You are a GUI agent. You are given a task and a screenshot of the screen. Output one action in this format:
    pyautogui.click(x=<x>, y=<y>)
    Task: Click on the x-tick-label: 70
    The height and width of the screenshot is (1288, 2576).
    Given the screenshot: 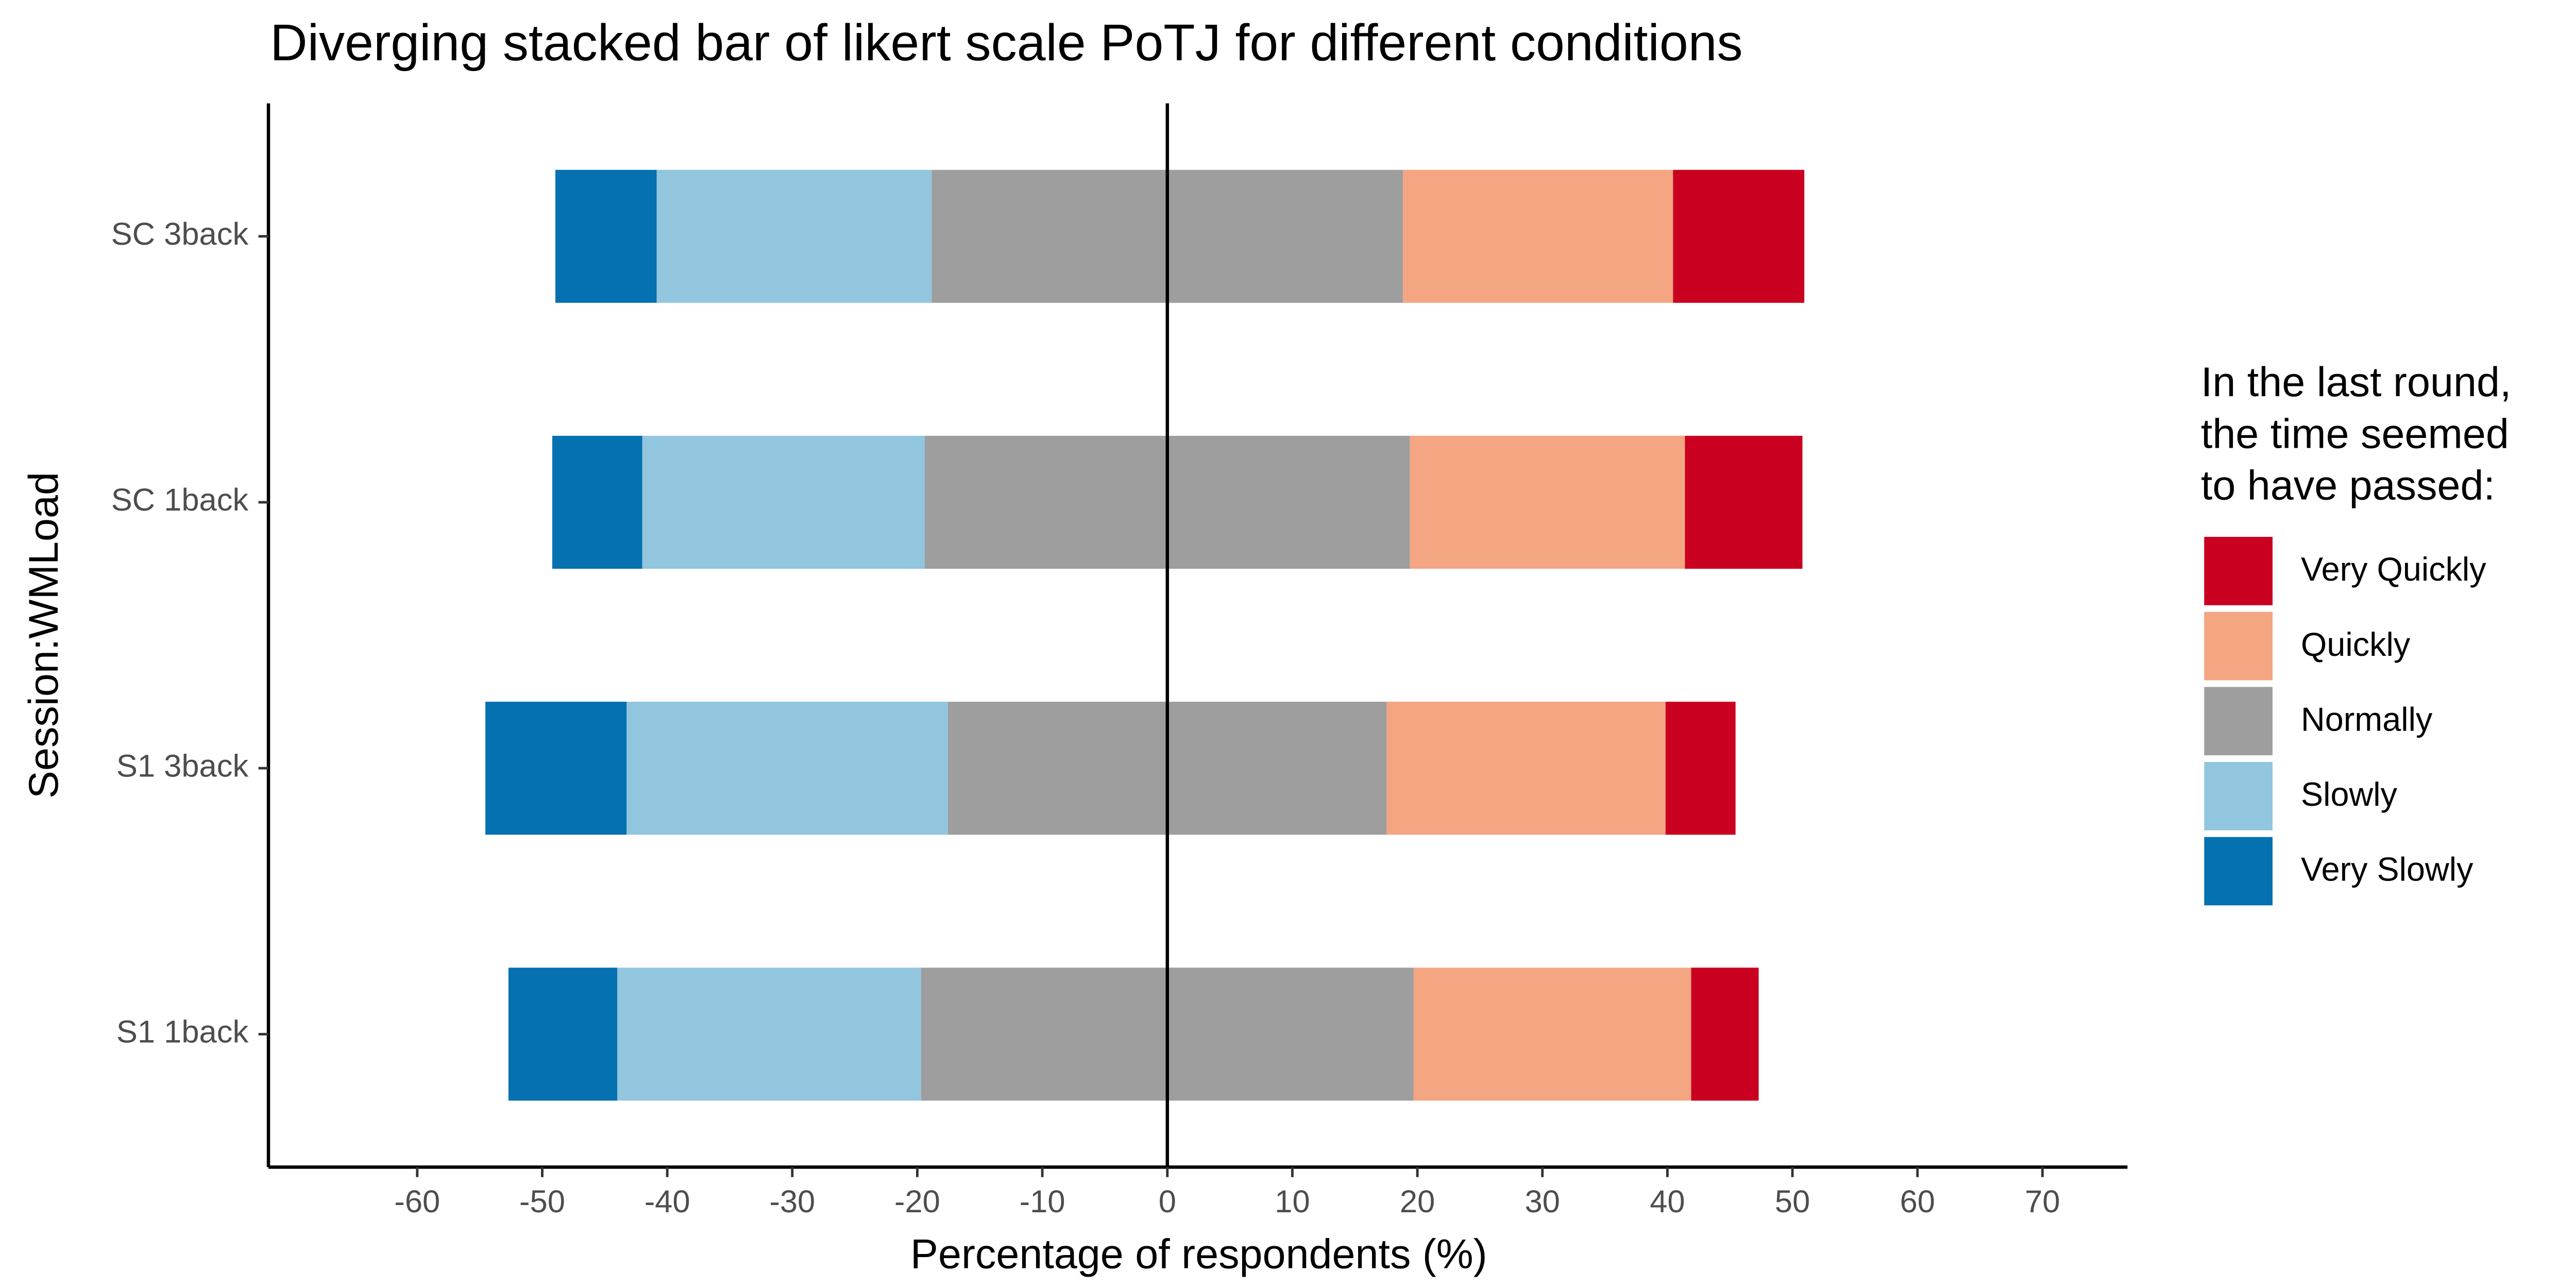 What is the action you would take?
    pyautogui.click(x=2042, y=1201)
    